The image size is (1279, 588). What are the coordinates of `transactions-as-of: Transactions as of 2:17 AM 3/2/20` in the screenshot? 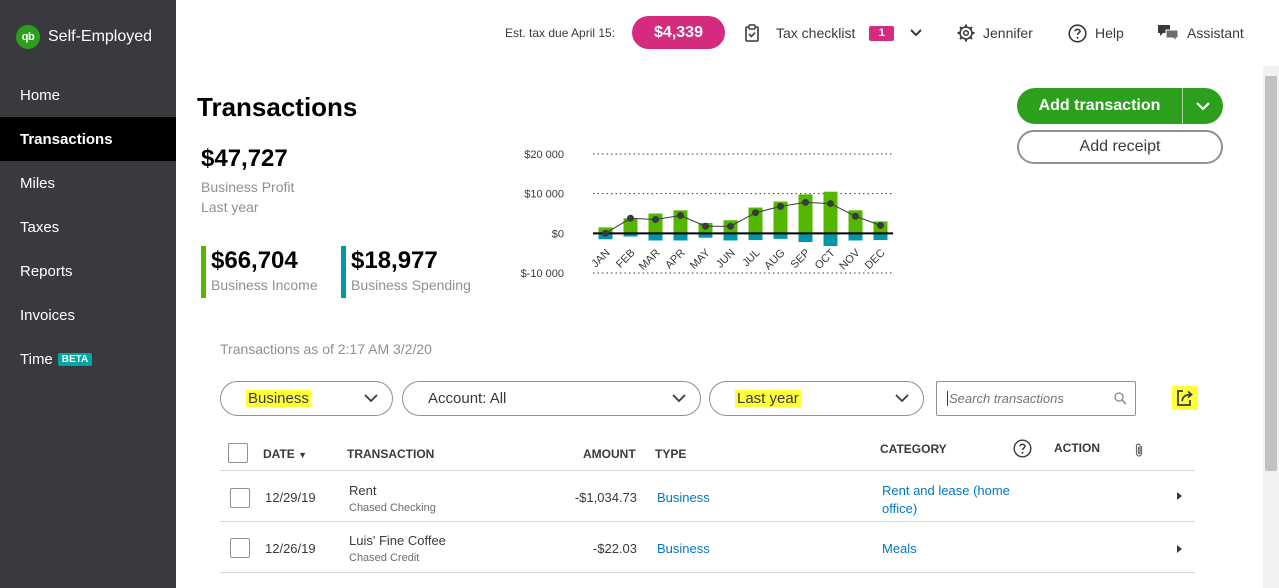 It's located at (326, 349).